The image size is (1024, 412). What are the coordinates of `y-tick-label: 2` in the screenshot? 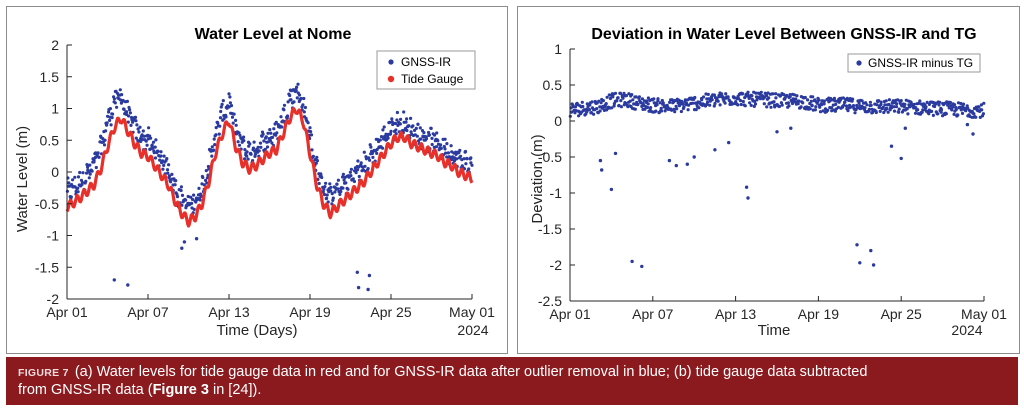 It's located at (55, 45).